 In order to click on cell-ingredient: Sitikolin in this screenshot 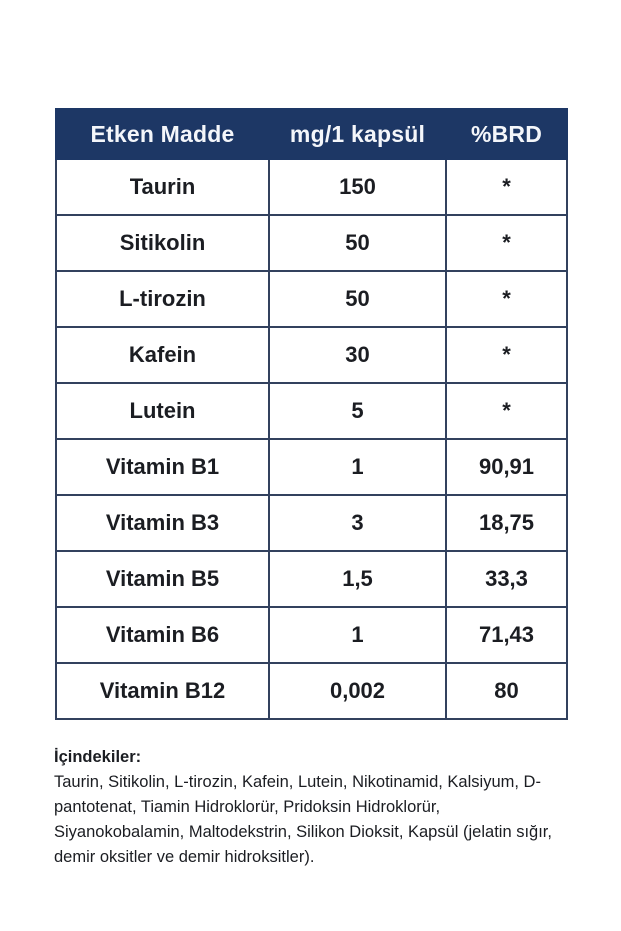, I will do `click(162, 243)`.